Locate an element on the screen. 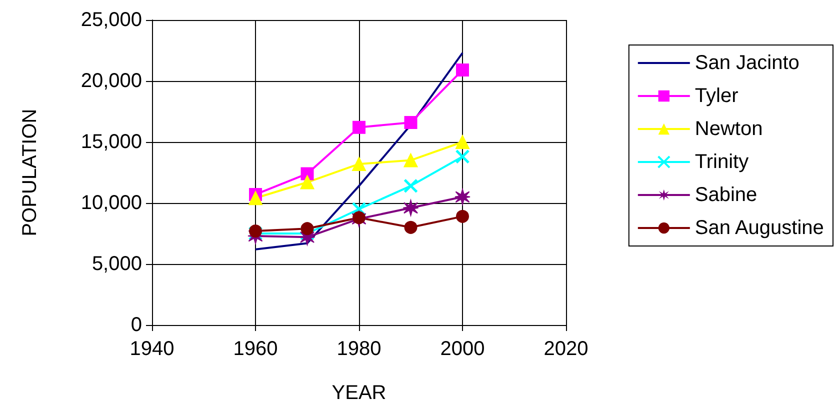 This screenshot has width=836, height=420. y-tick-label: 10,000 is located at coordinates (111, 203).